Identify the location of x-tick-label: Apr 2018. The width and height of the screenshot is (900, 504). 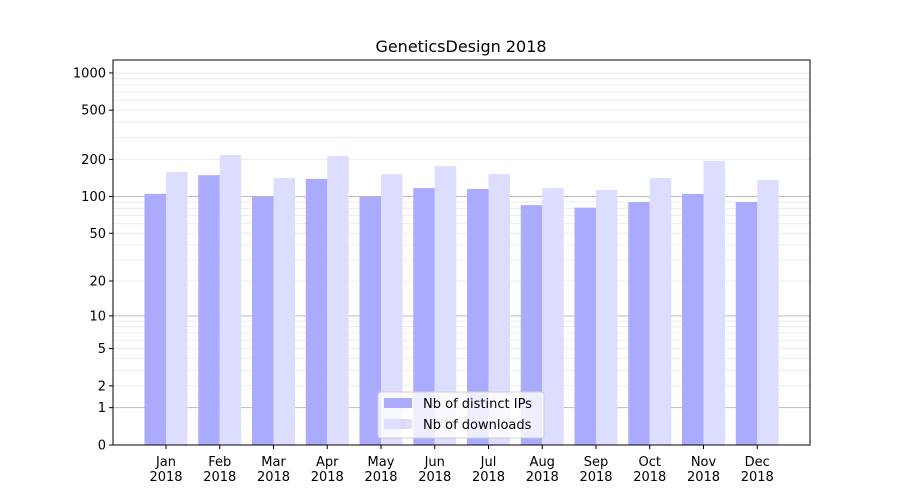
(327, 470).